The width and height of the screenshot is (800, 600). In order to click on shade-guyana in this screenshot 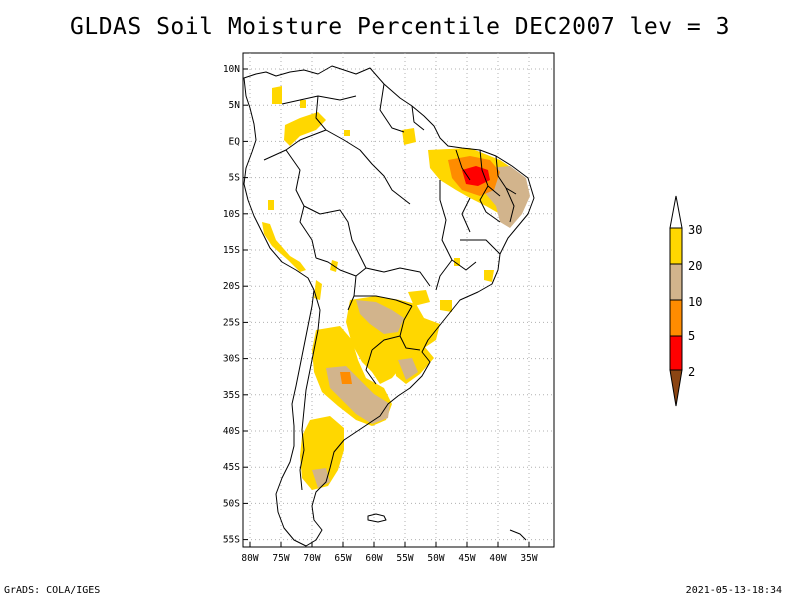, I will do `click(409, 136)`.